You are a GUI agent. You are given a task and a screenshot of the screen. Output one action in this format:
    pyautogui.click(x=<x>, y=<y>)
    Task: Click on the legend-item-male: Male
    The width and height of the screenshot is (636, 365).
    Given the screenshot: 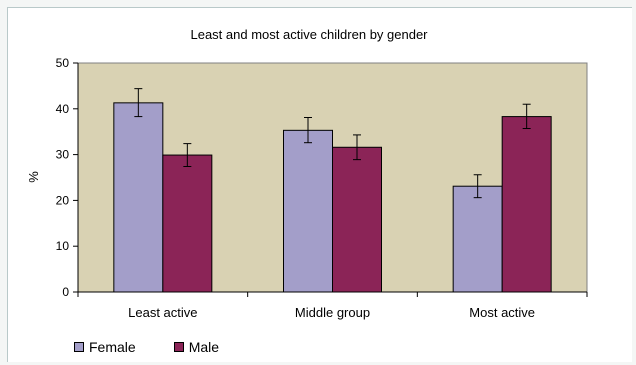 What is the action you would take?
    pyautogui.click(x=196, y=347)
    